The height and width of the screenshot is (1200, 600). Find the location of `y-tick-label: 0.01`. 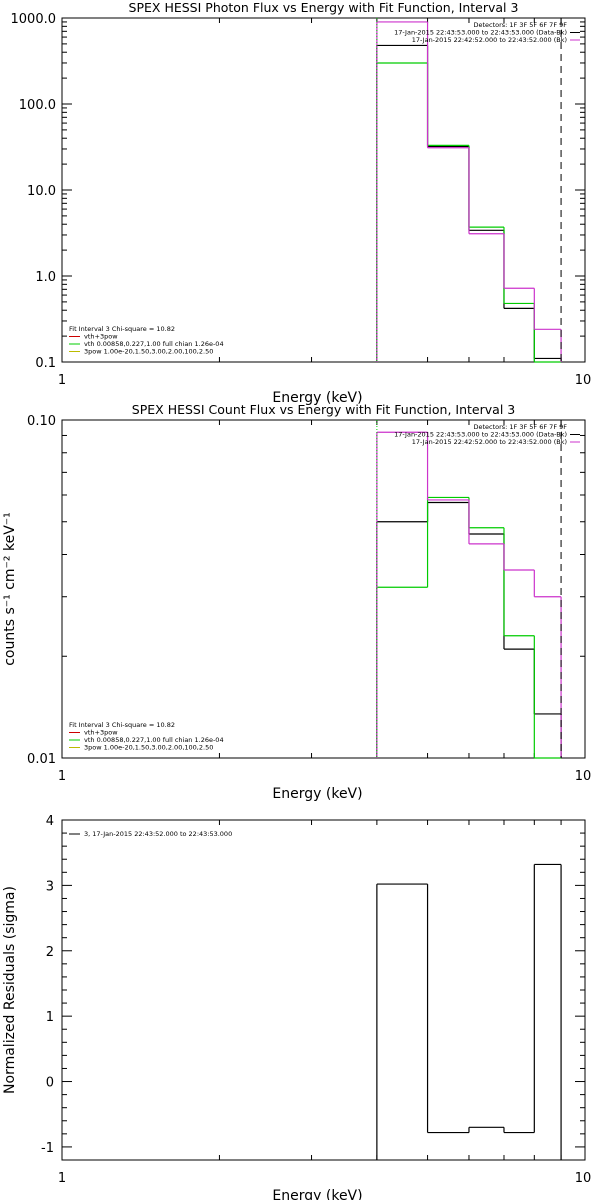

y-tick-label: 0.01 is located at coordinates (41, 759).